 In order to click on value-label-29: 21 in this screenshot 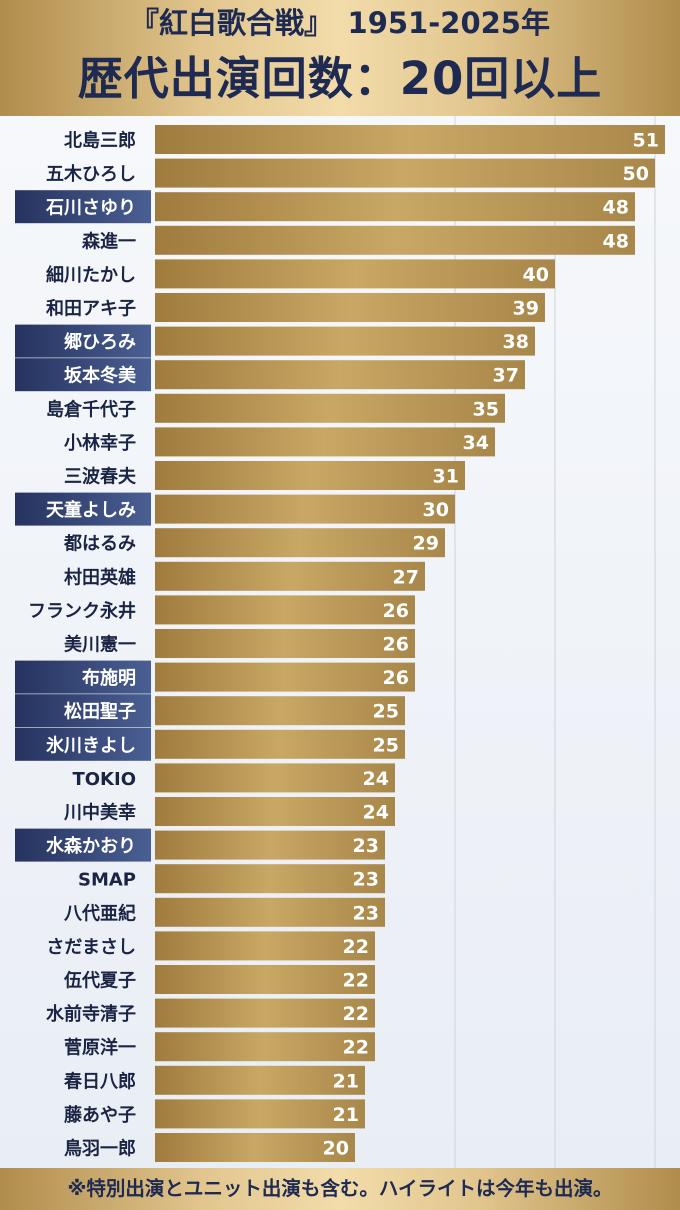, I will do `click(346, 1115)`.